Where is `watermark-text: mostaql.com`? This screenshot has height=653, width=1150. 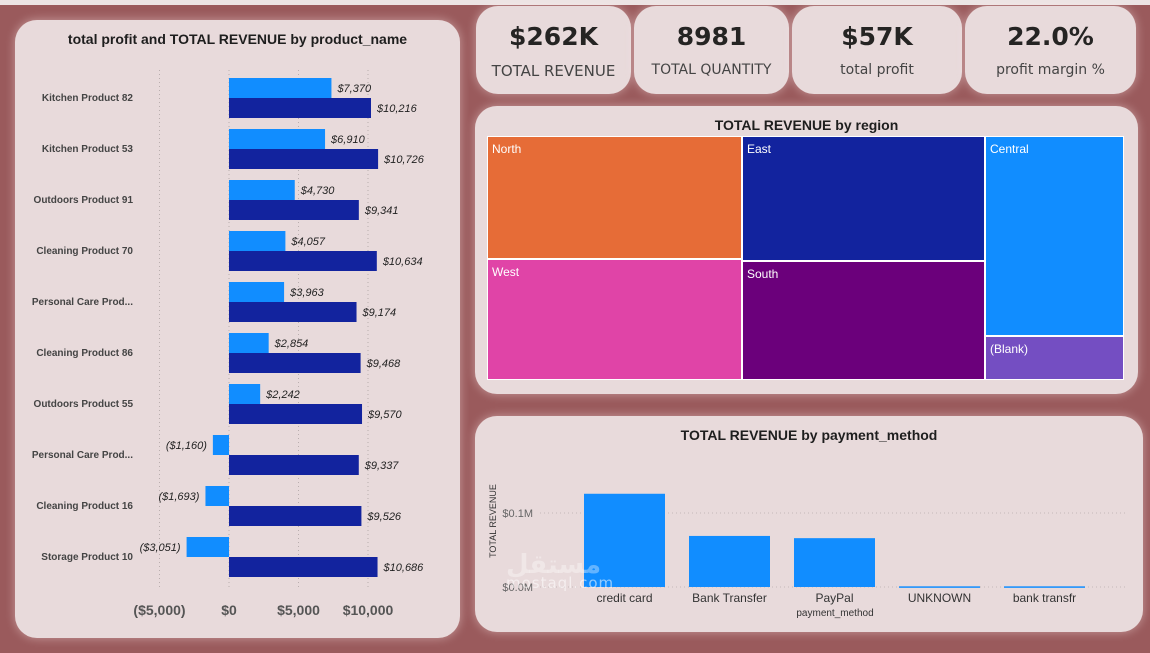 watermark-text: mostaql.com is located at coordinates (560, 583).